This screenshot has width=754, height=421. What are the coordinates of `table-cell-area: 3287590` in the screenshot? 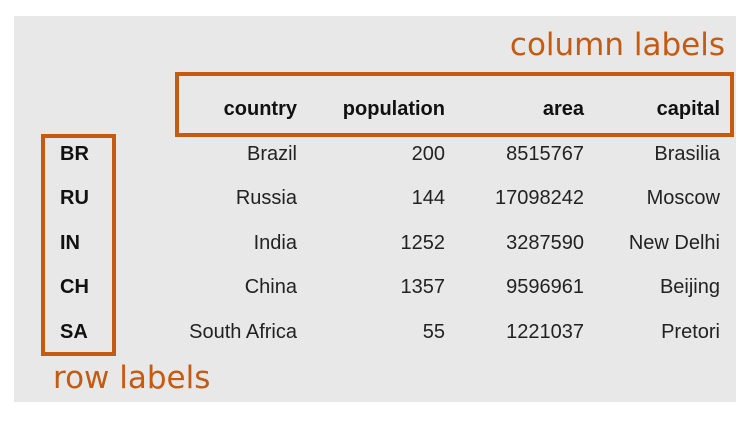 It's located at (545, 243).